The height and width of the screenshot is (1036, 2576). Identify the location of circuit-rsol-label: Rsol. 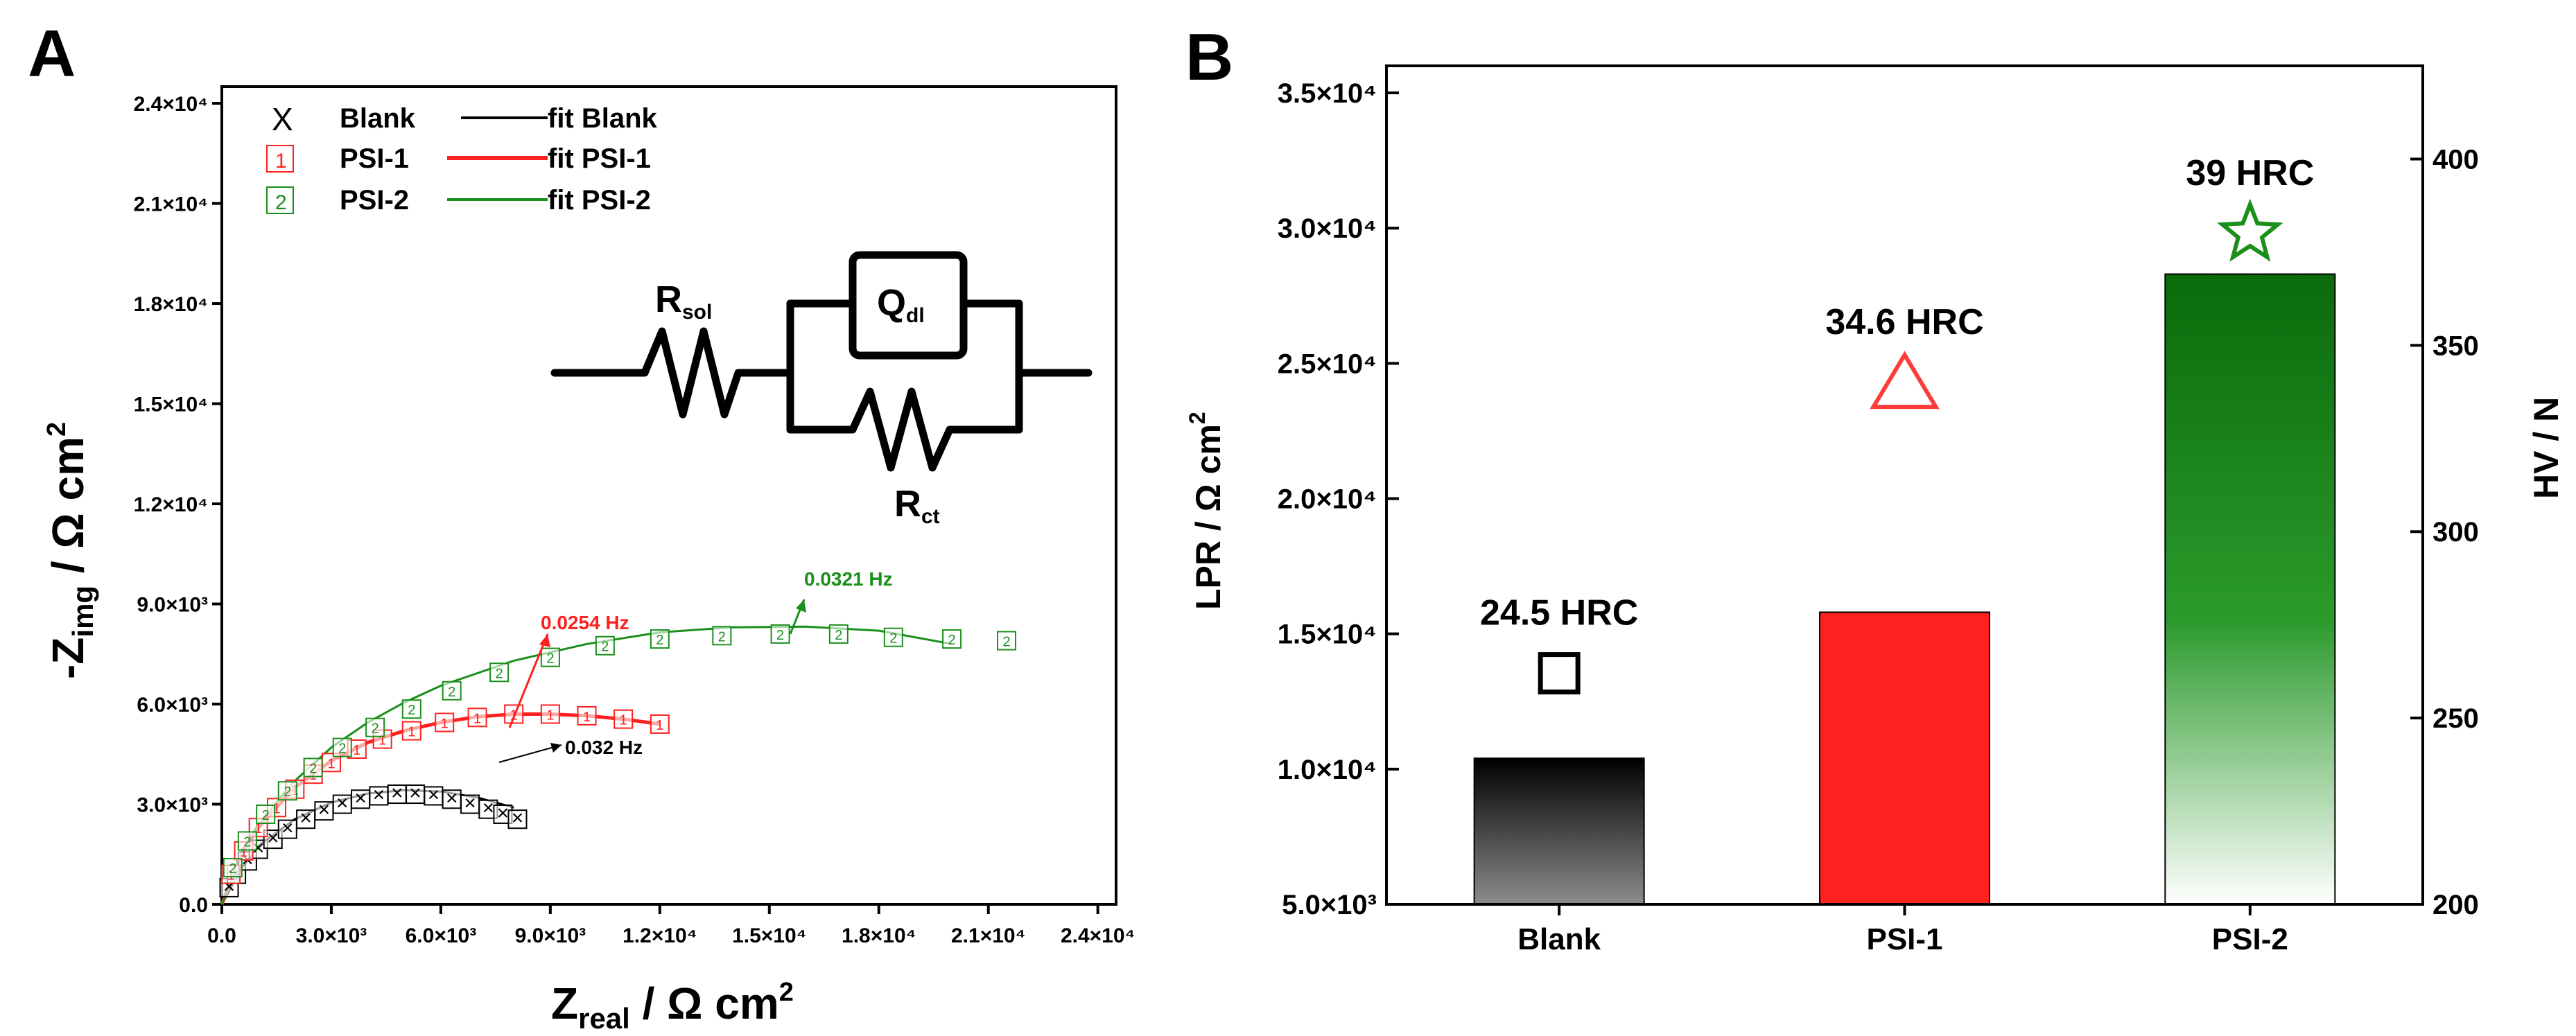
(683, 301).